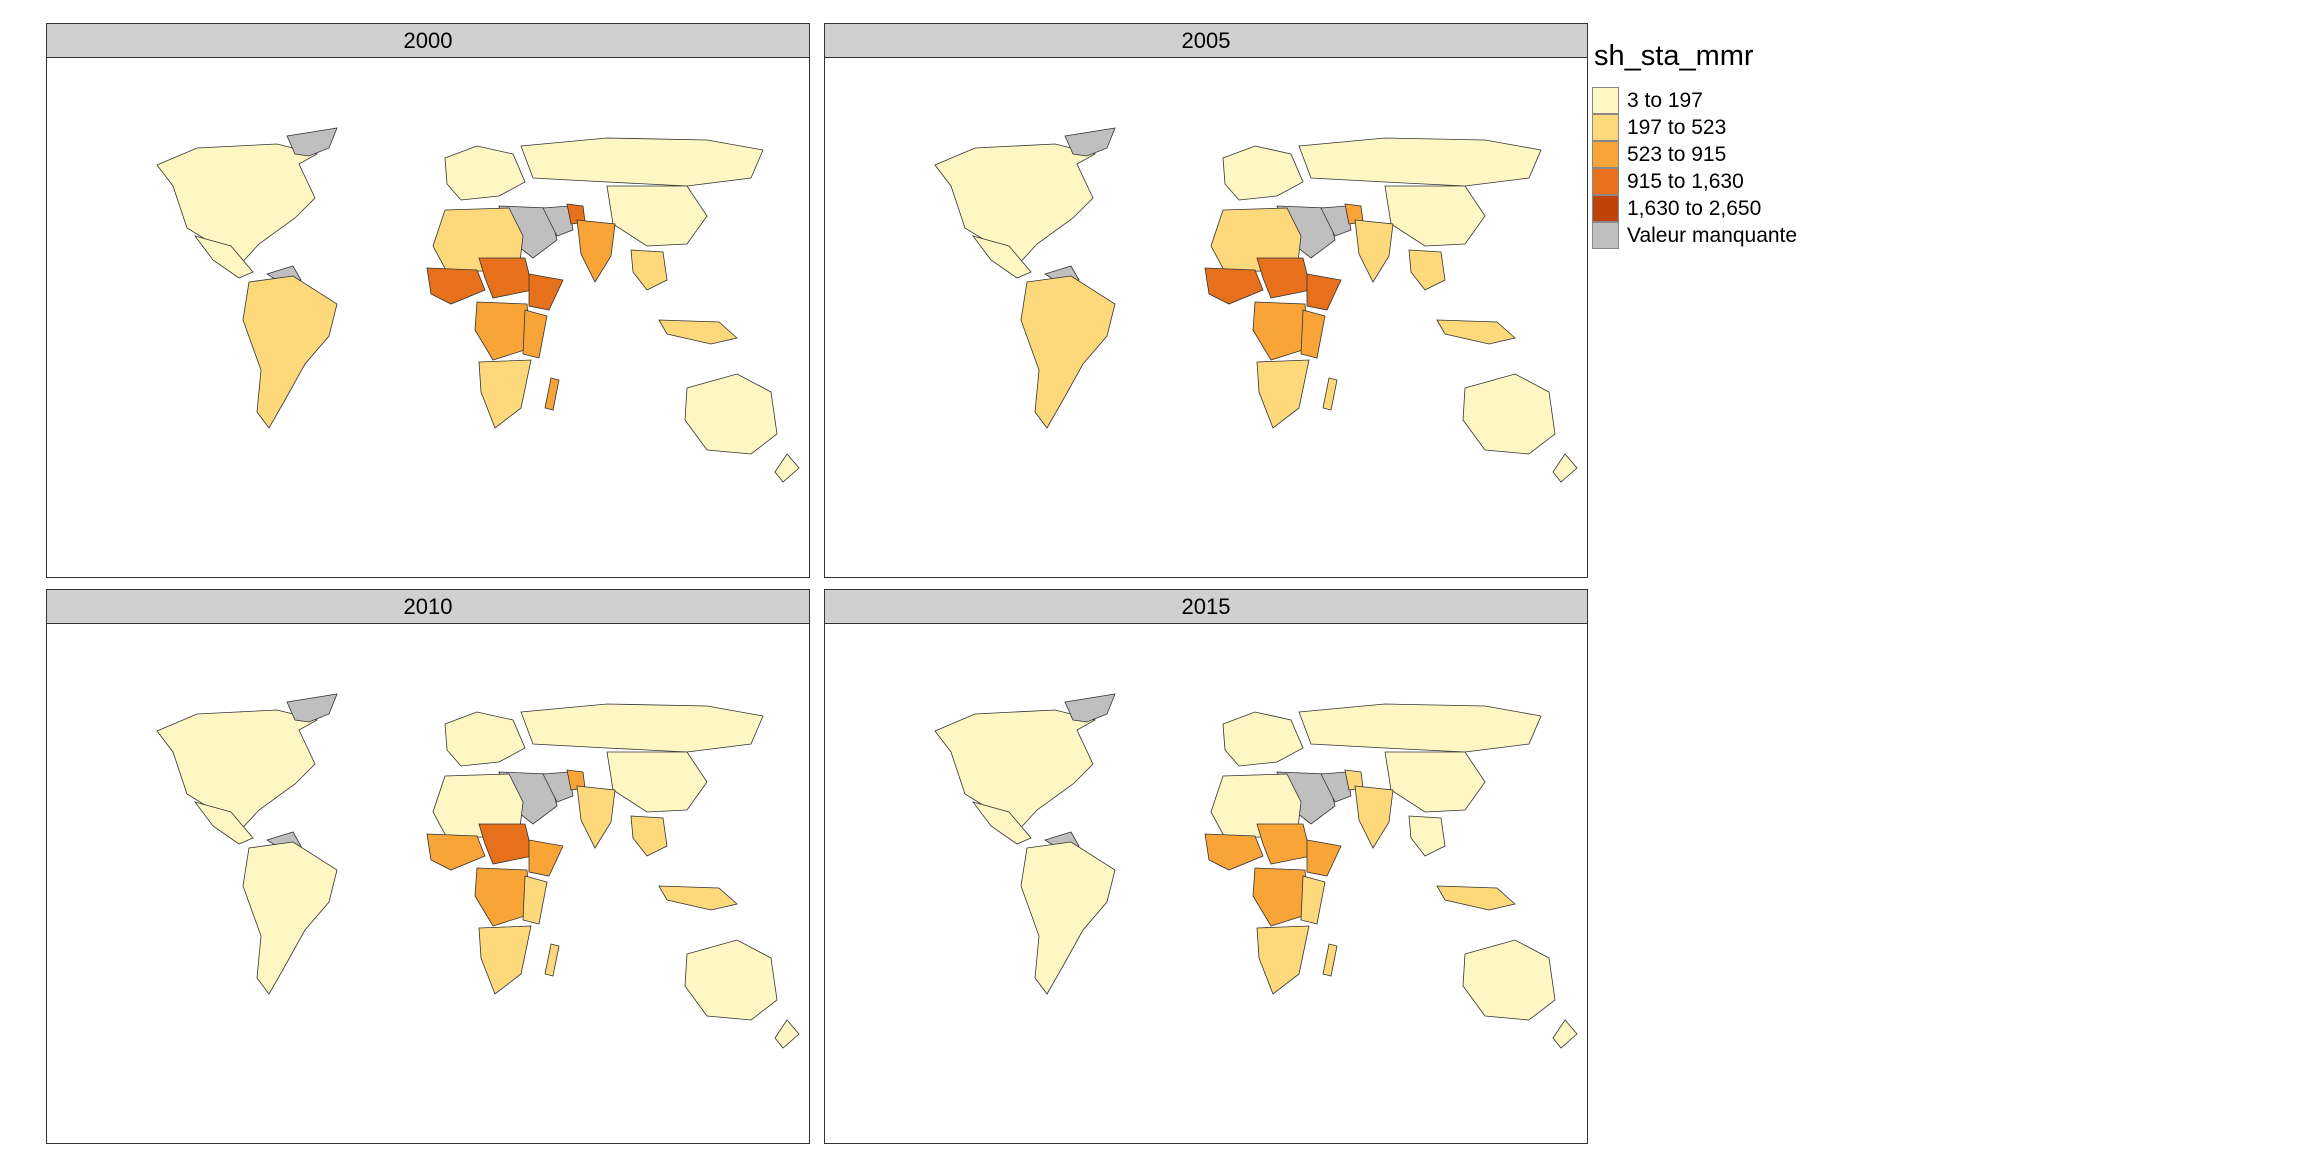  I want to click on legend-label: Valeur manquante, so click(1712, 235).